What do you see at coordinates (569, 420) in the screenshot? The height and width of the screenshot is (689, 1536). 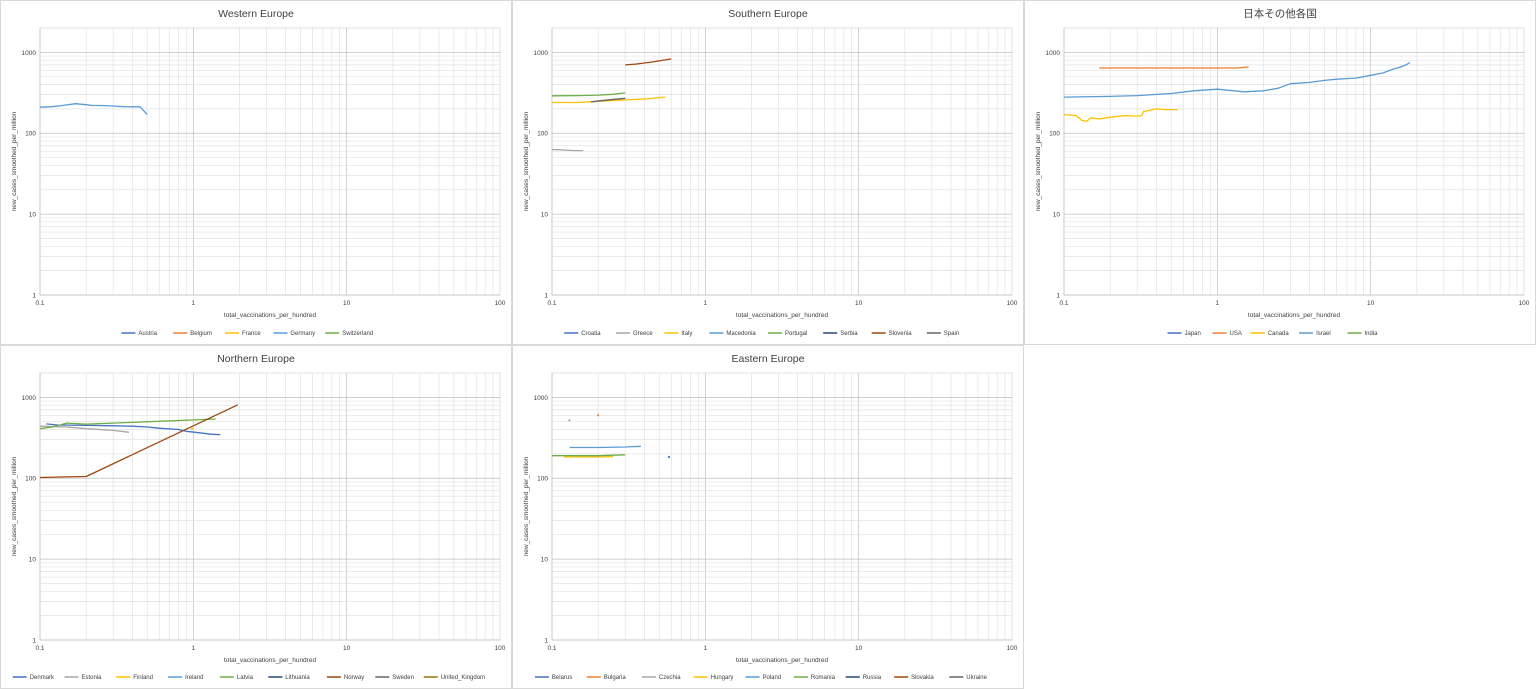 I see `series-point-czechia` at bounding box center [569, 420].